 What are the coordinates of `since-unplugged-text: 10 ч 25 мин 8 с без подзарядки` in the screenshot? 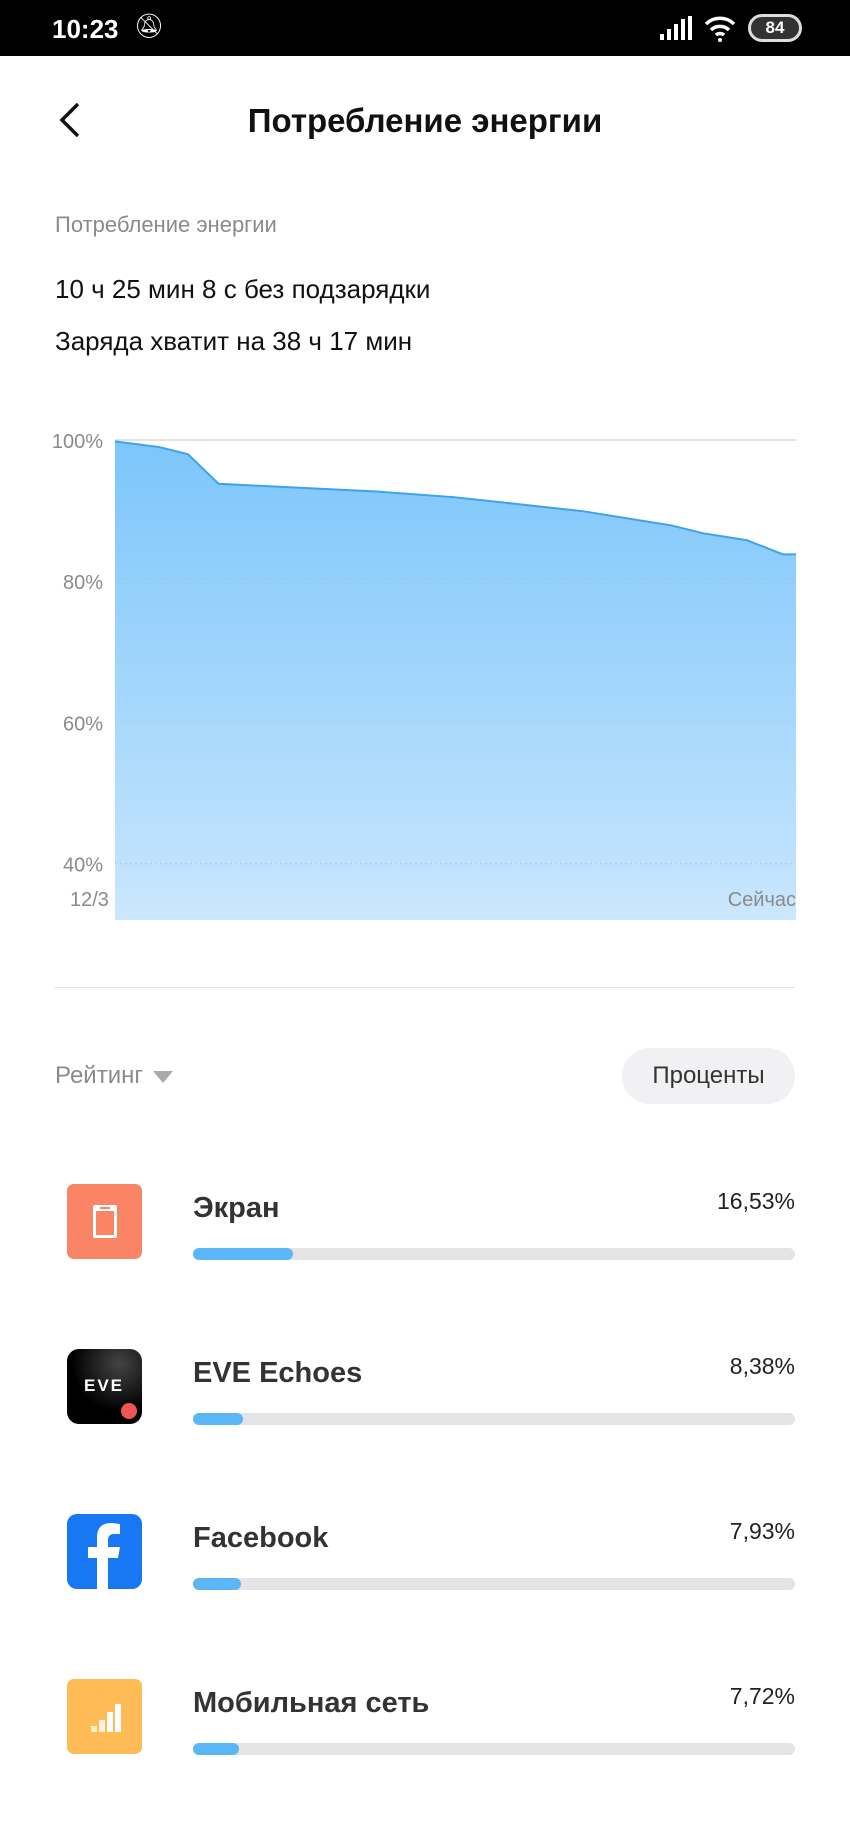 It's located at (243, 289).